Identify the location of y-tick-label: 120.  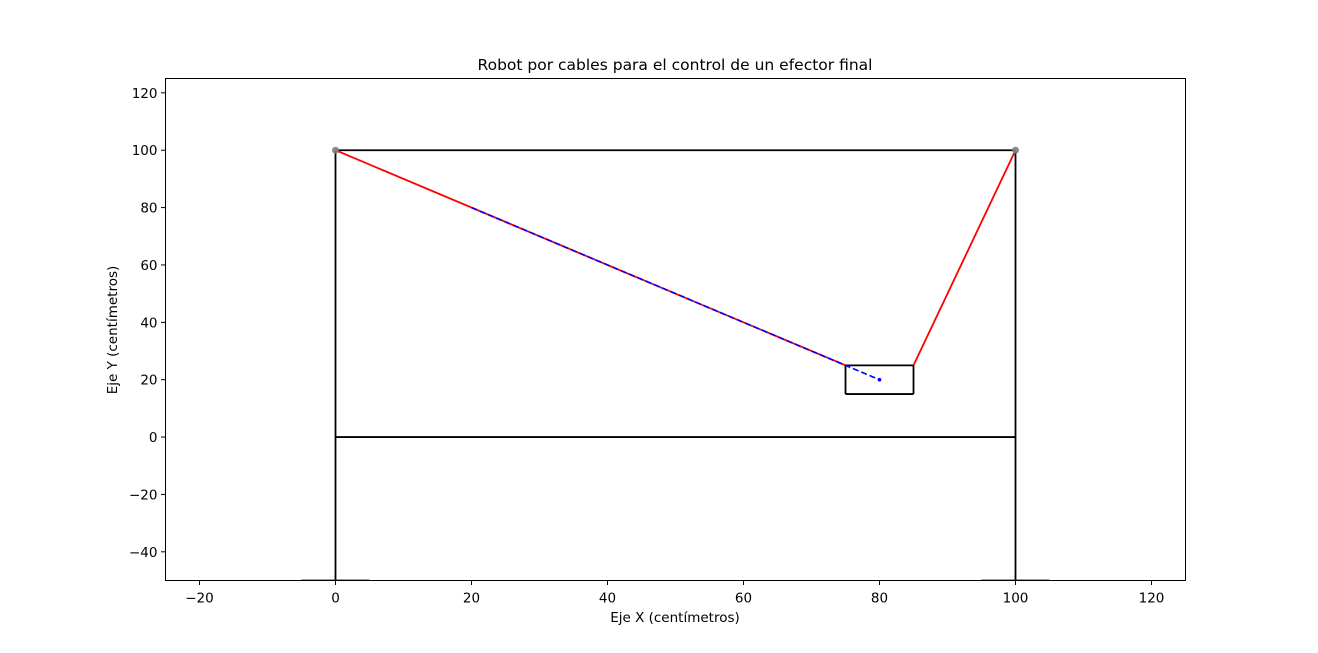
(145, 94).